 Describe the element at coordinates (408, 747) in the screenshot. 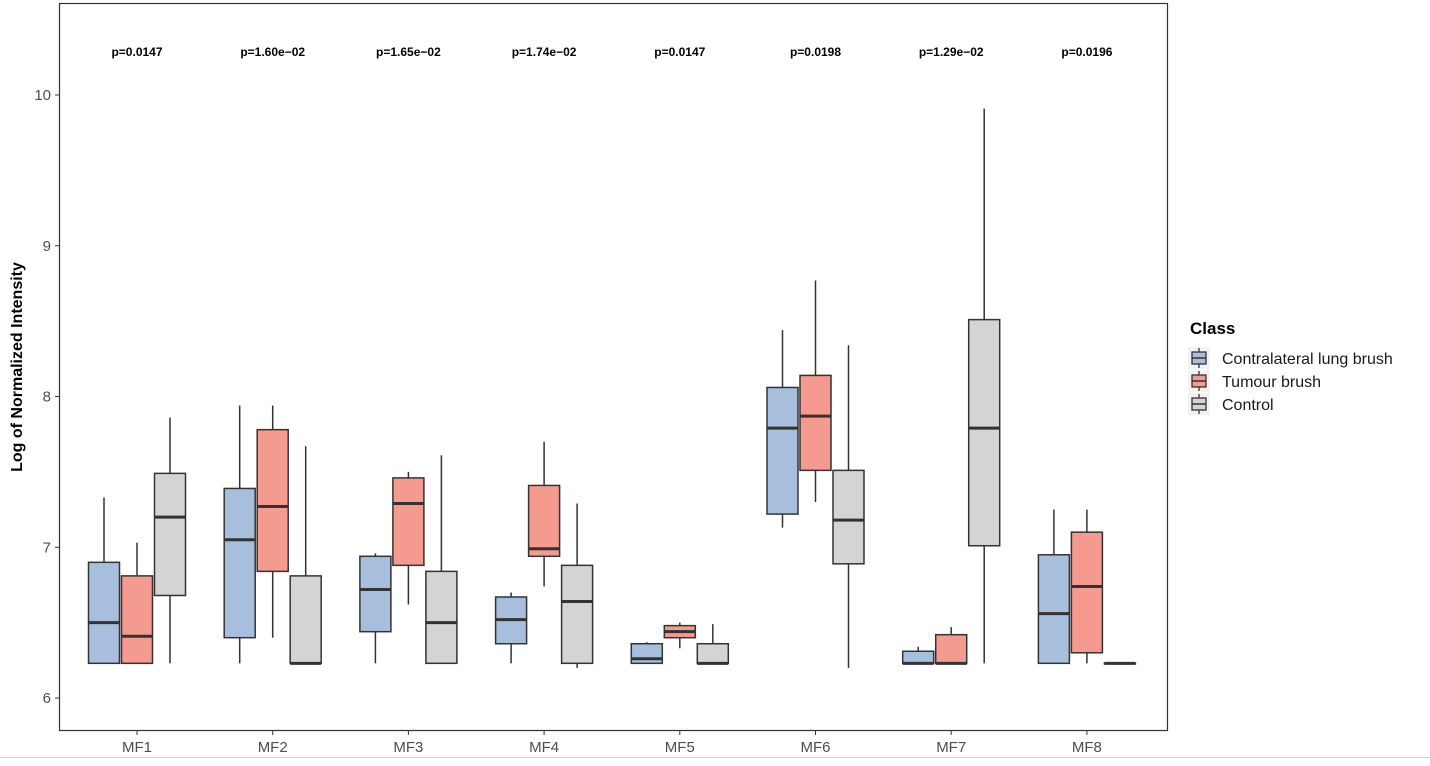

I see `x-tick-label: MF3` at that location.